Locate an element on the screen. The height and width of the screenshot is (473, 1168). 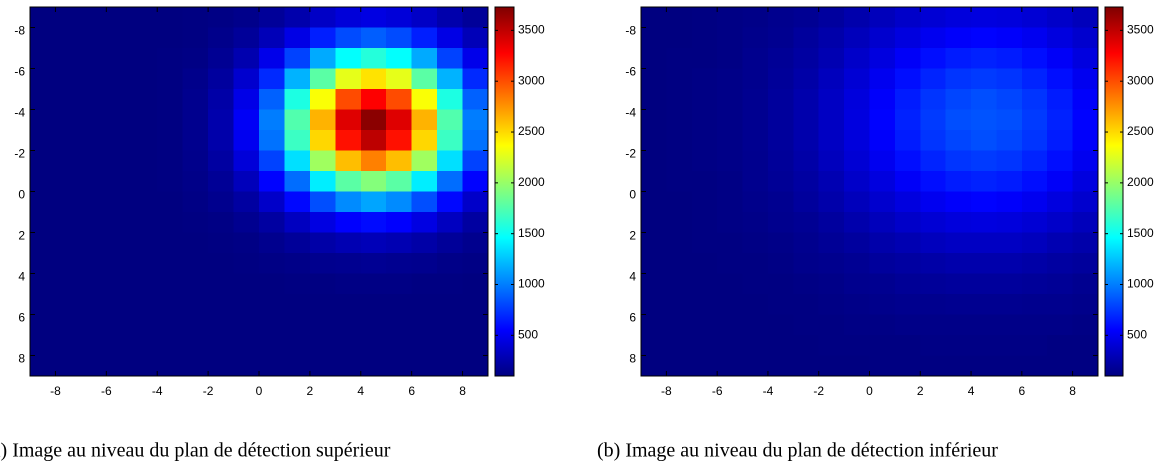
x-tick-label: -6 is located at coordinates (717, 391).